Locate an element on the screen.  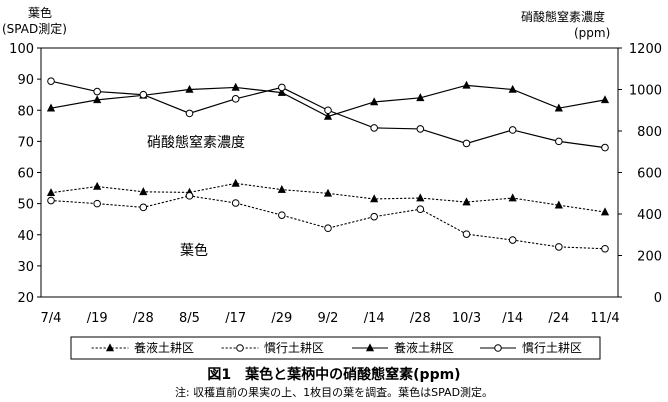
figure-note: 注: 収穫直前の果実の上、1枚目の葉を調査。葉色はSPAD測定。 is located at coordinates (334, 392).